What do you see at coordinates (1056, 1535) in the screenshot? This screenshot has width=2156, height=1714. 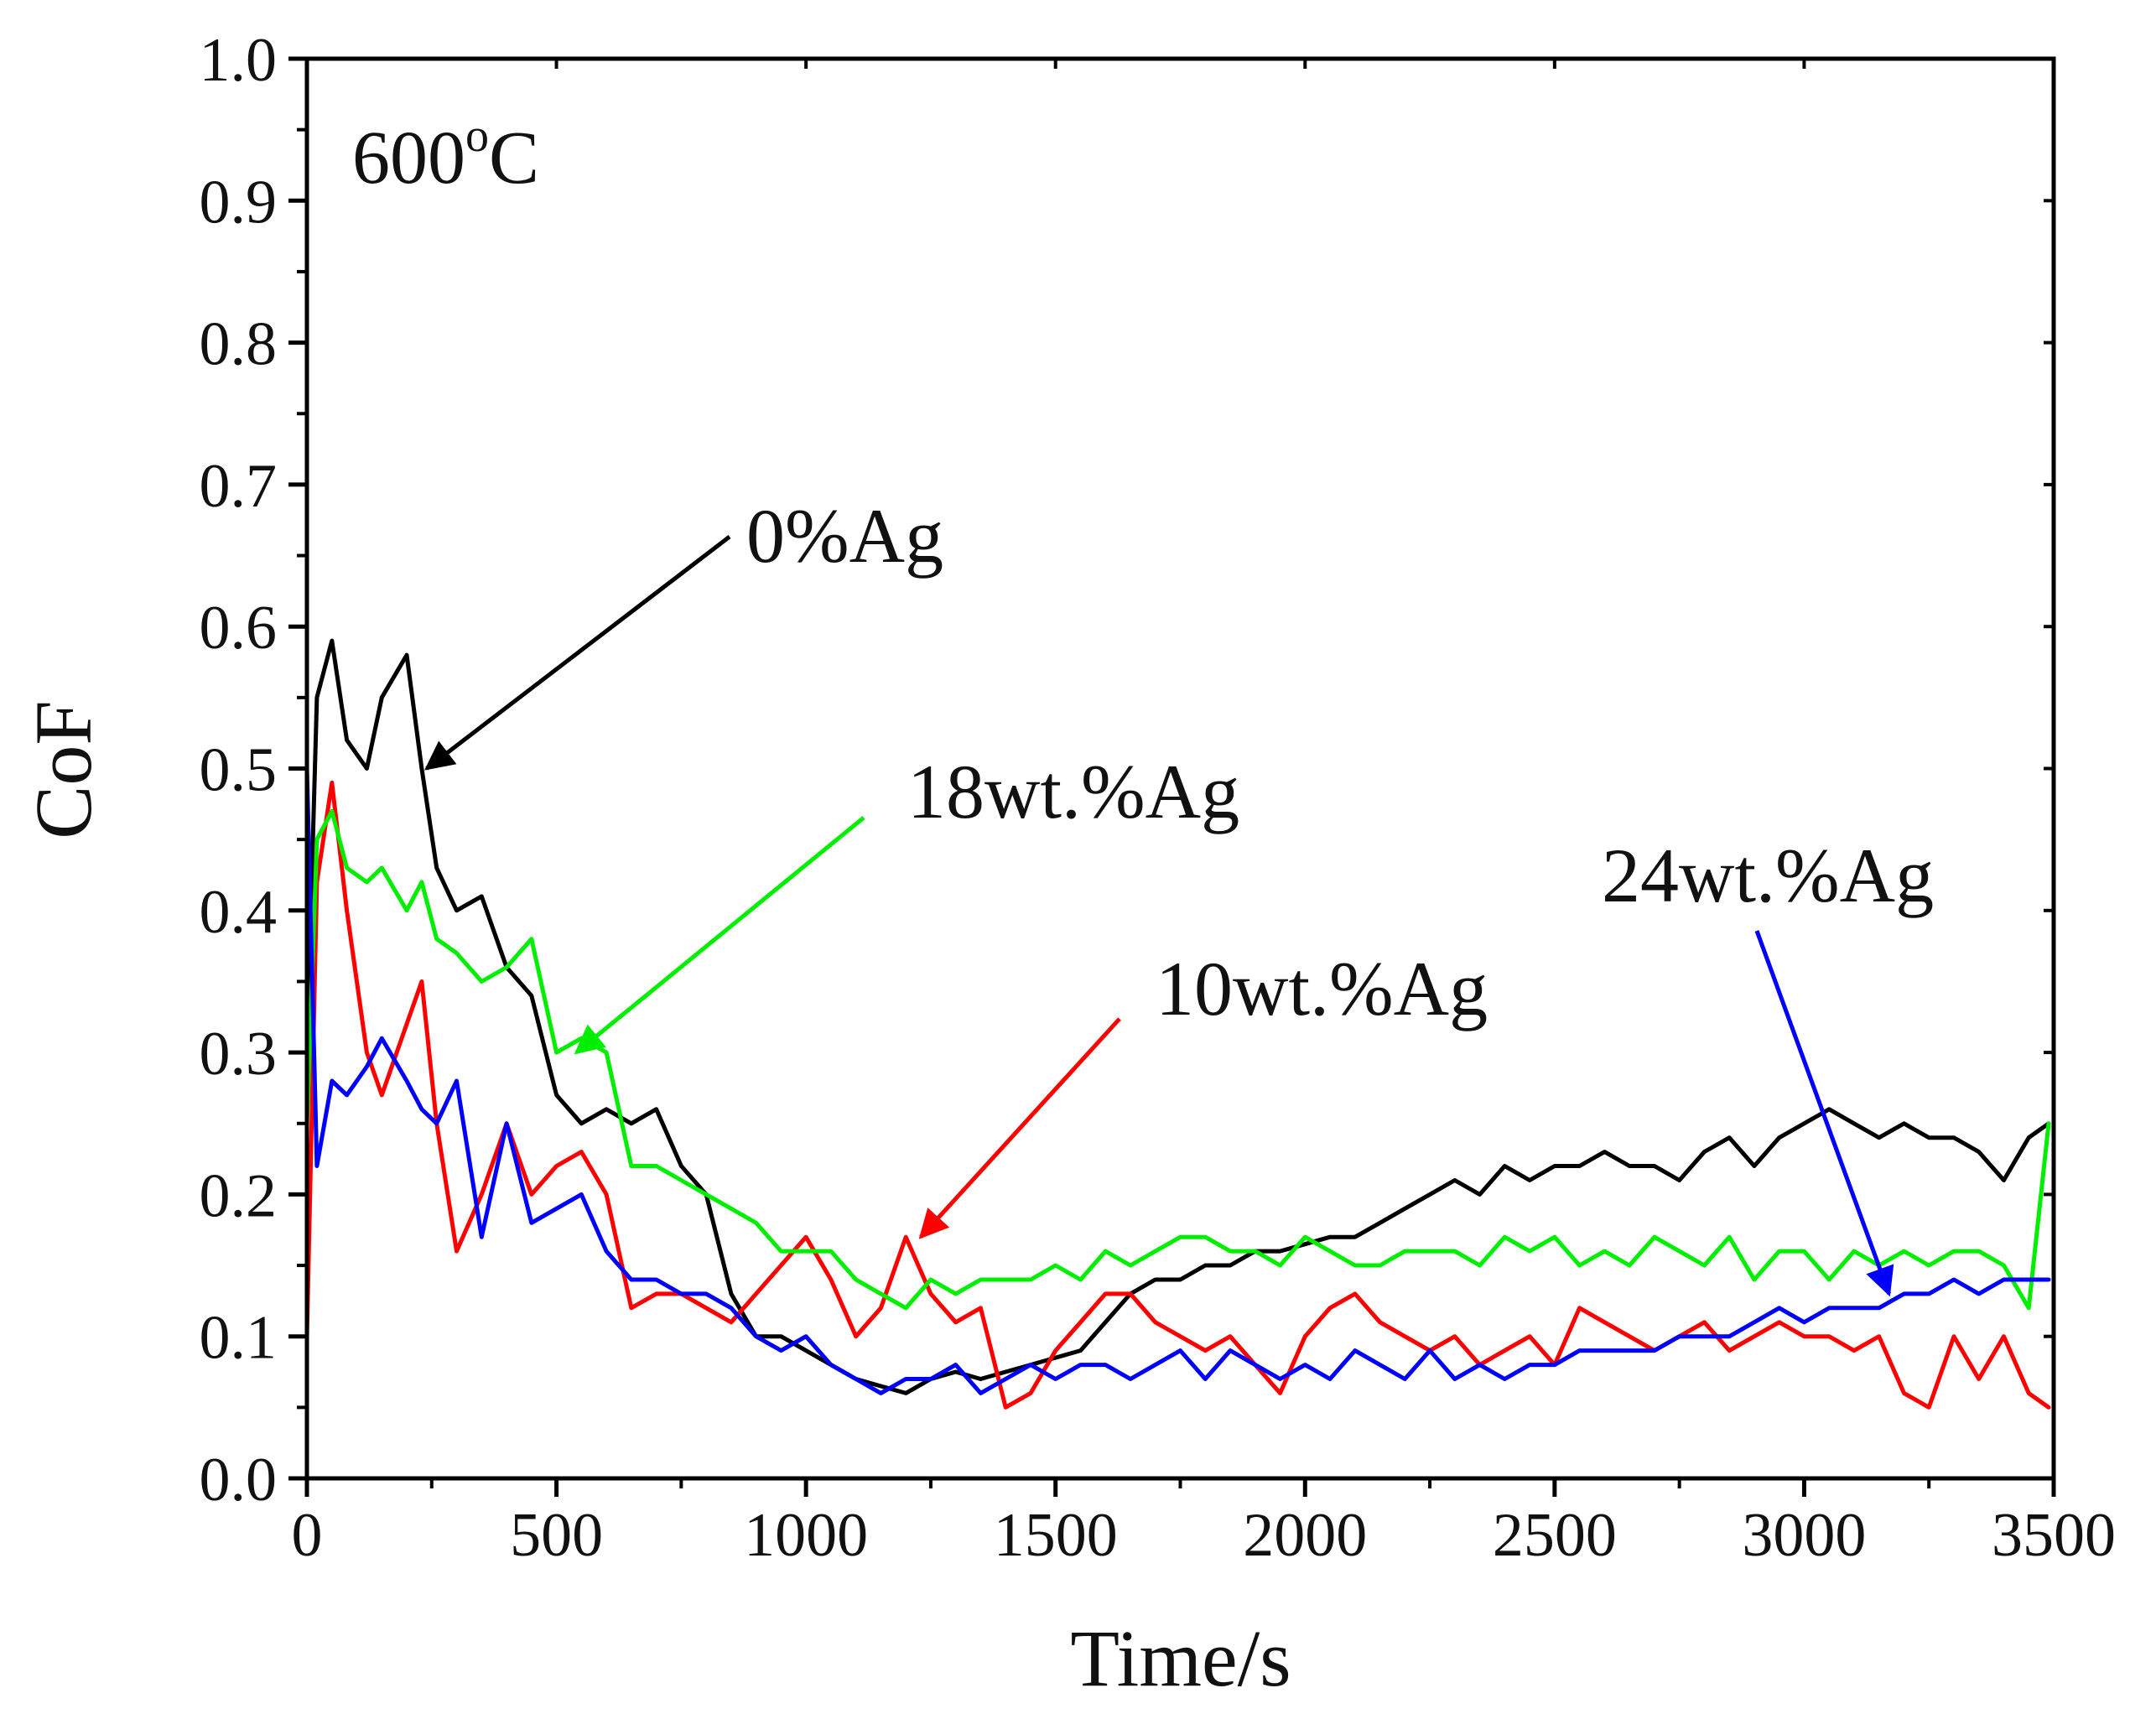 I see `x-tick-label: 1500` at bounding box center [1056, 1535].